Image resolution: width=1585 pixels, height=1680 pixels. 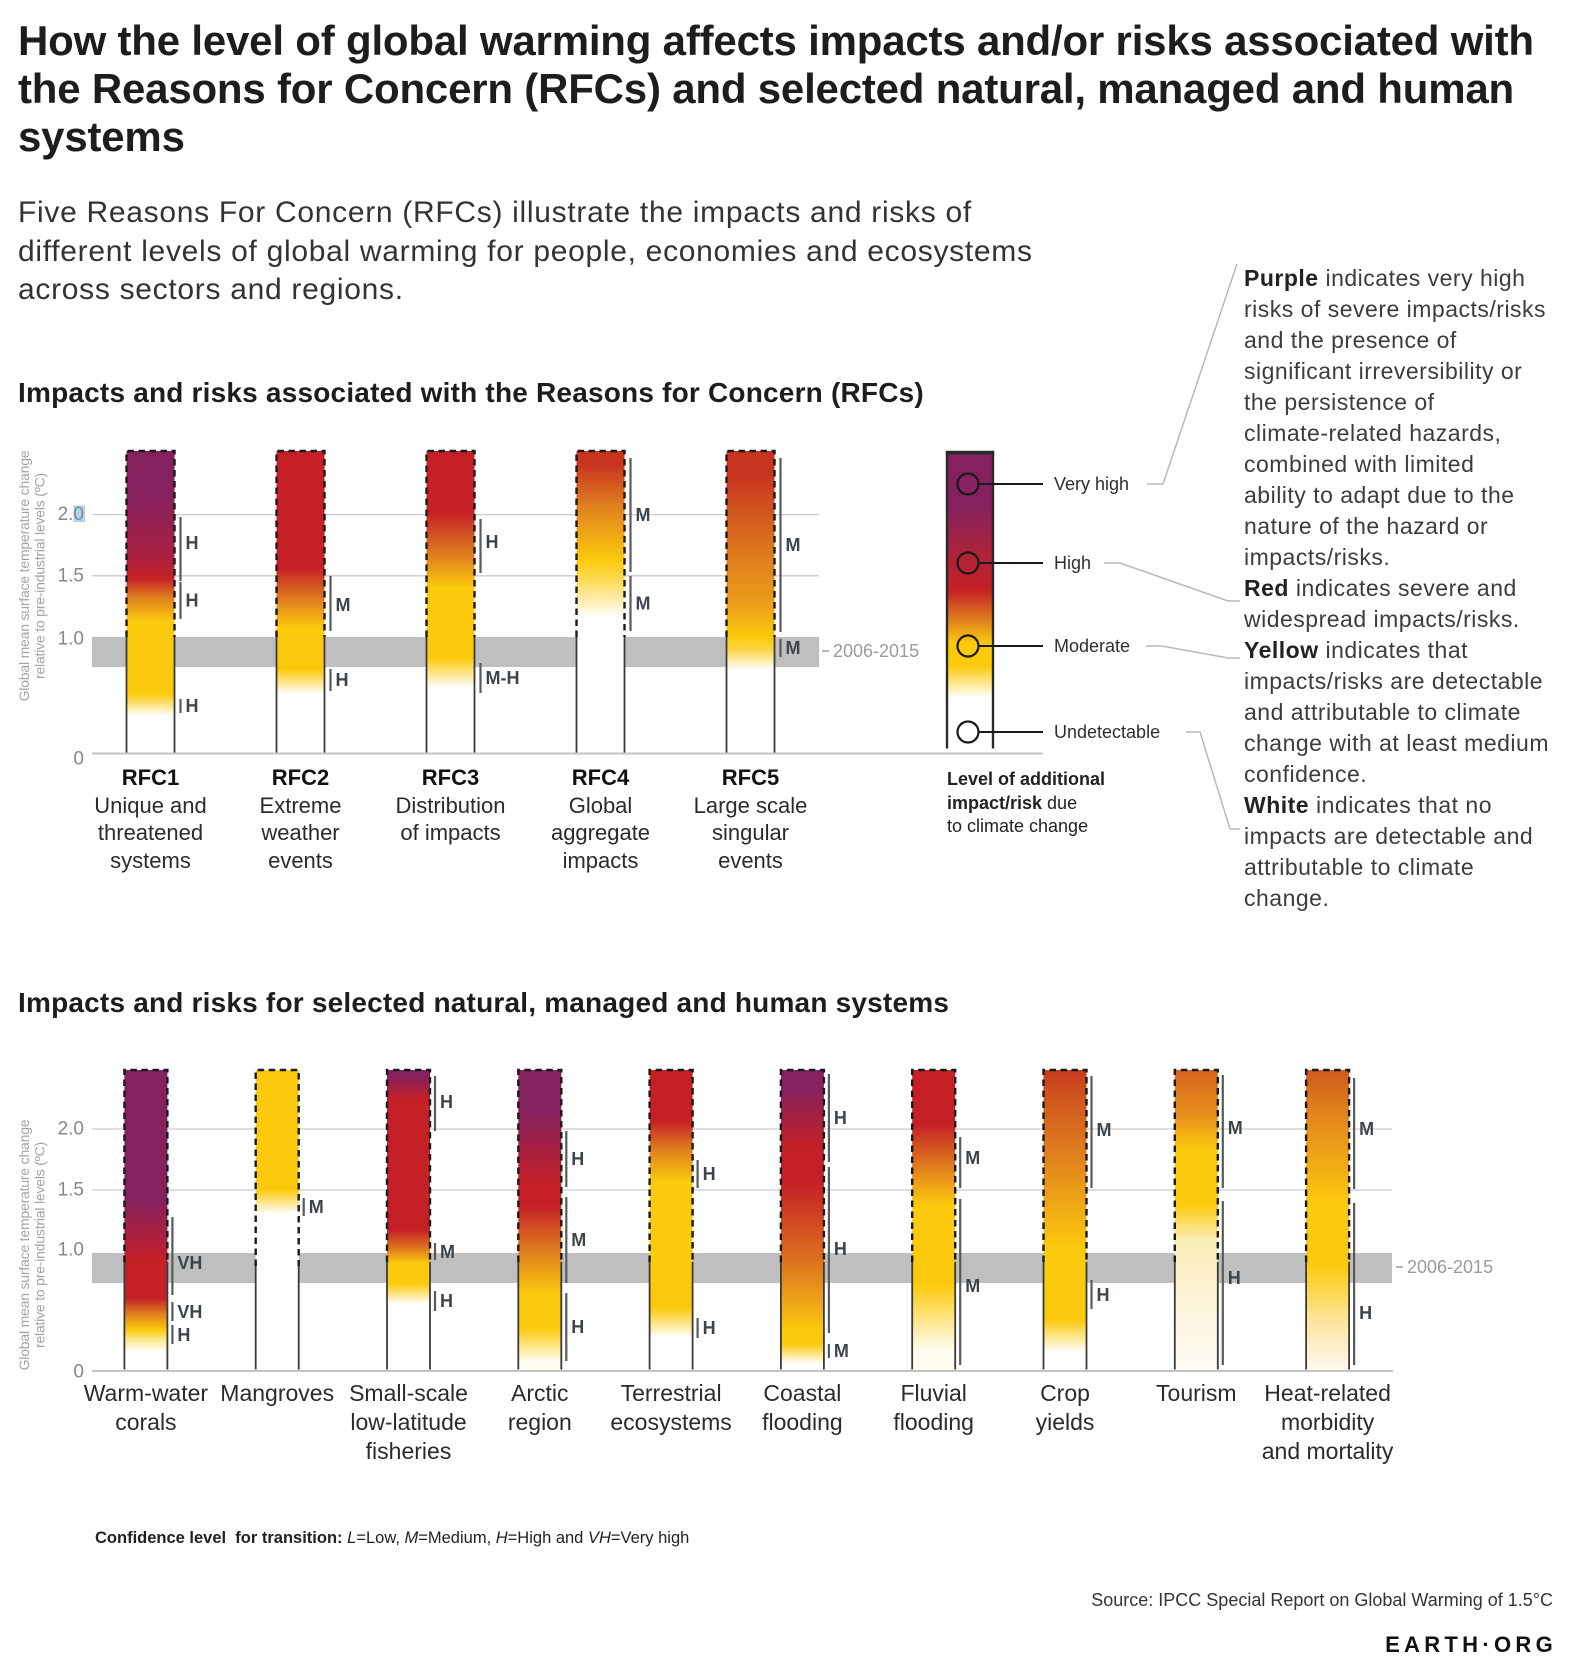 What do you see at coordinates (1092, 646) in the screenshot?
I see `svg-text: Moderate` at bounding box center [1092, 646].